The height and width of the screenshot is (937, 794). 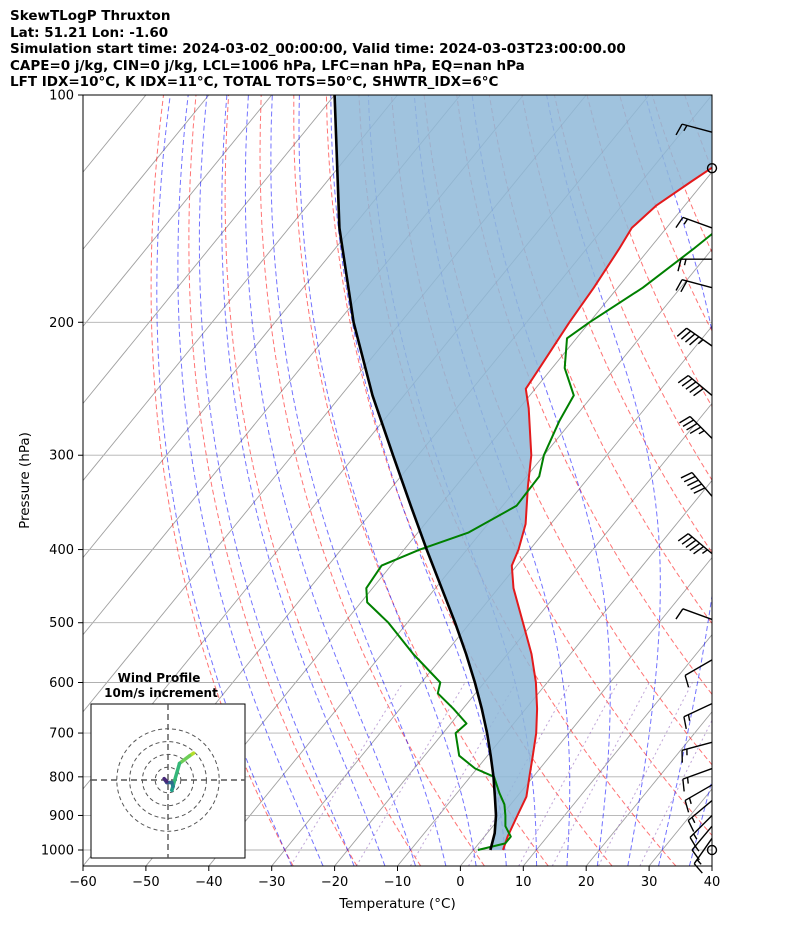 I want to click on y-tick-label: 300, so click(x=61, y=456).